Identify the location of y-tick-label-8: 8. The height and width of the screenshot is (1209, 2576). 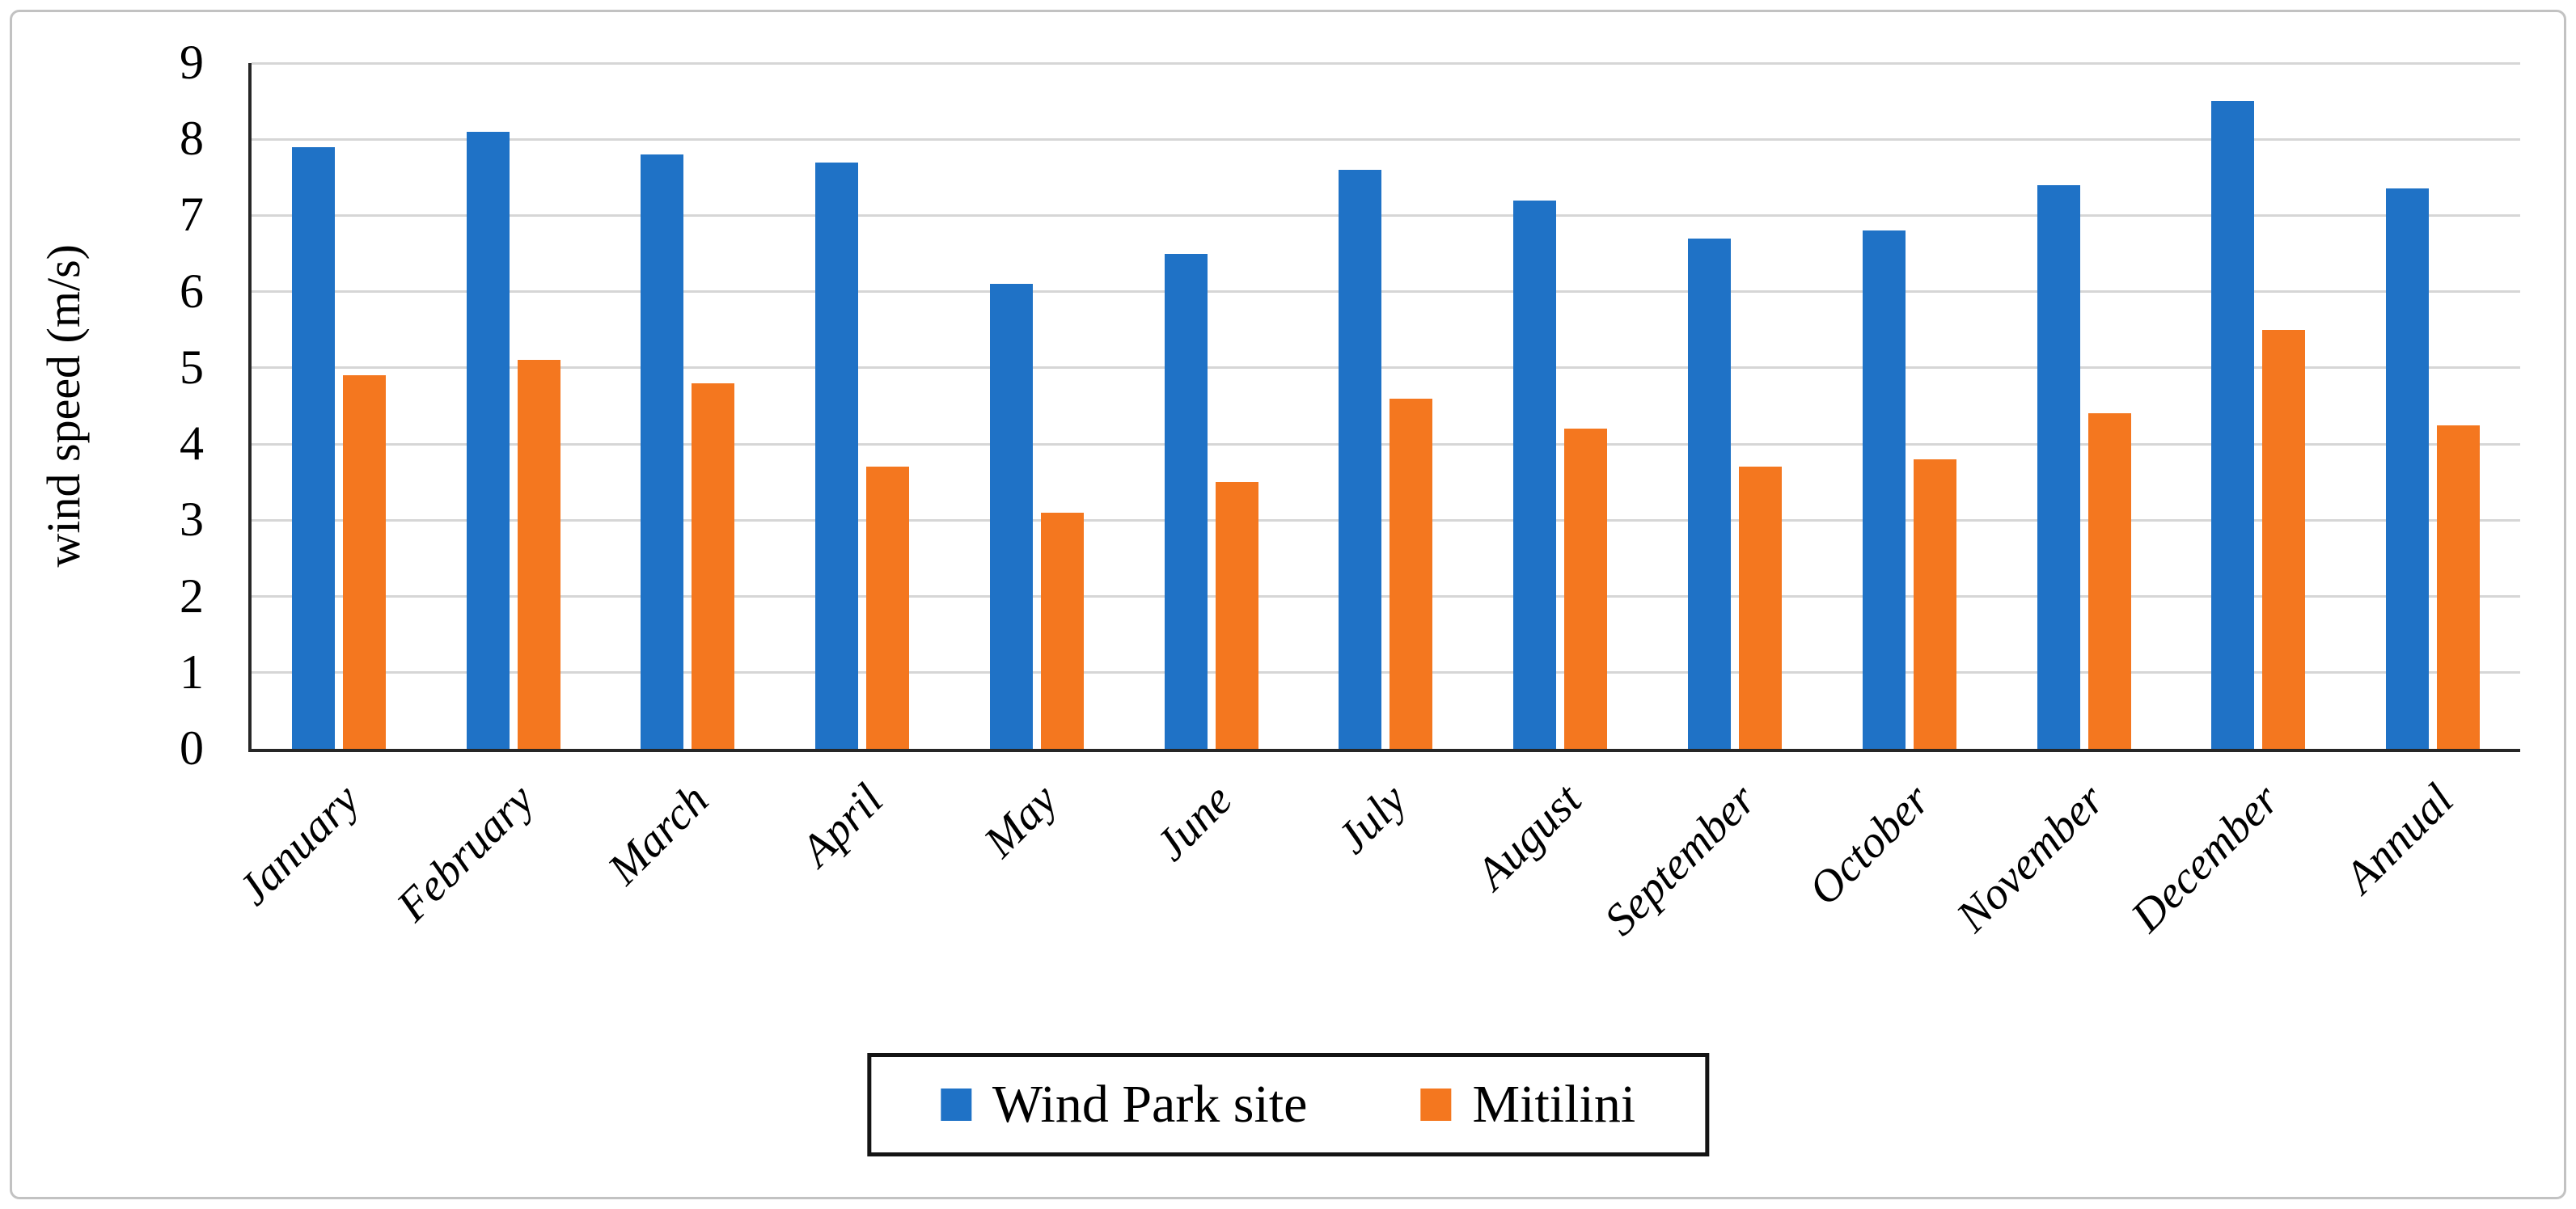
(192, 139).